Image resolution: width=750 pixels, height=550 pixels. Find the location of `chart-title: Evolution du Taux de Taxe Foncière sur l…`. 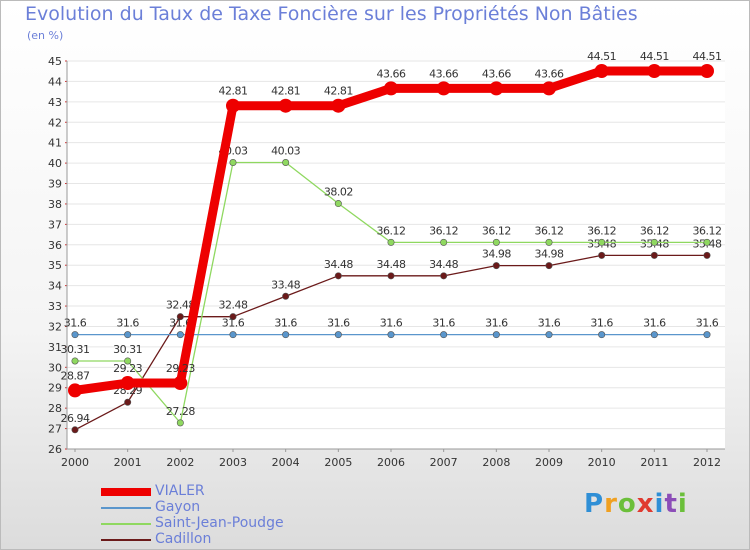

chart-title: Evolution du Taux de Taxe Foncière sur l… is located at coordinates (331, 14).